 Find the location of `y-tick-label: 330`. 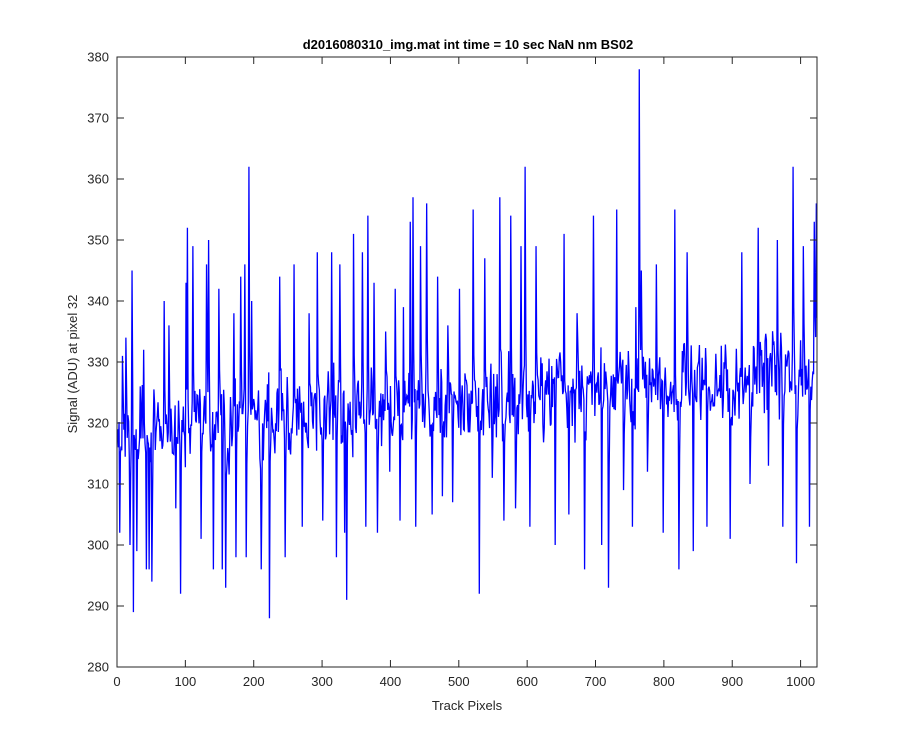

y-tick-label: 330 is located at coordinates (98, 362).